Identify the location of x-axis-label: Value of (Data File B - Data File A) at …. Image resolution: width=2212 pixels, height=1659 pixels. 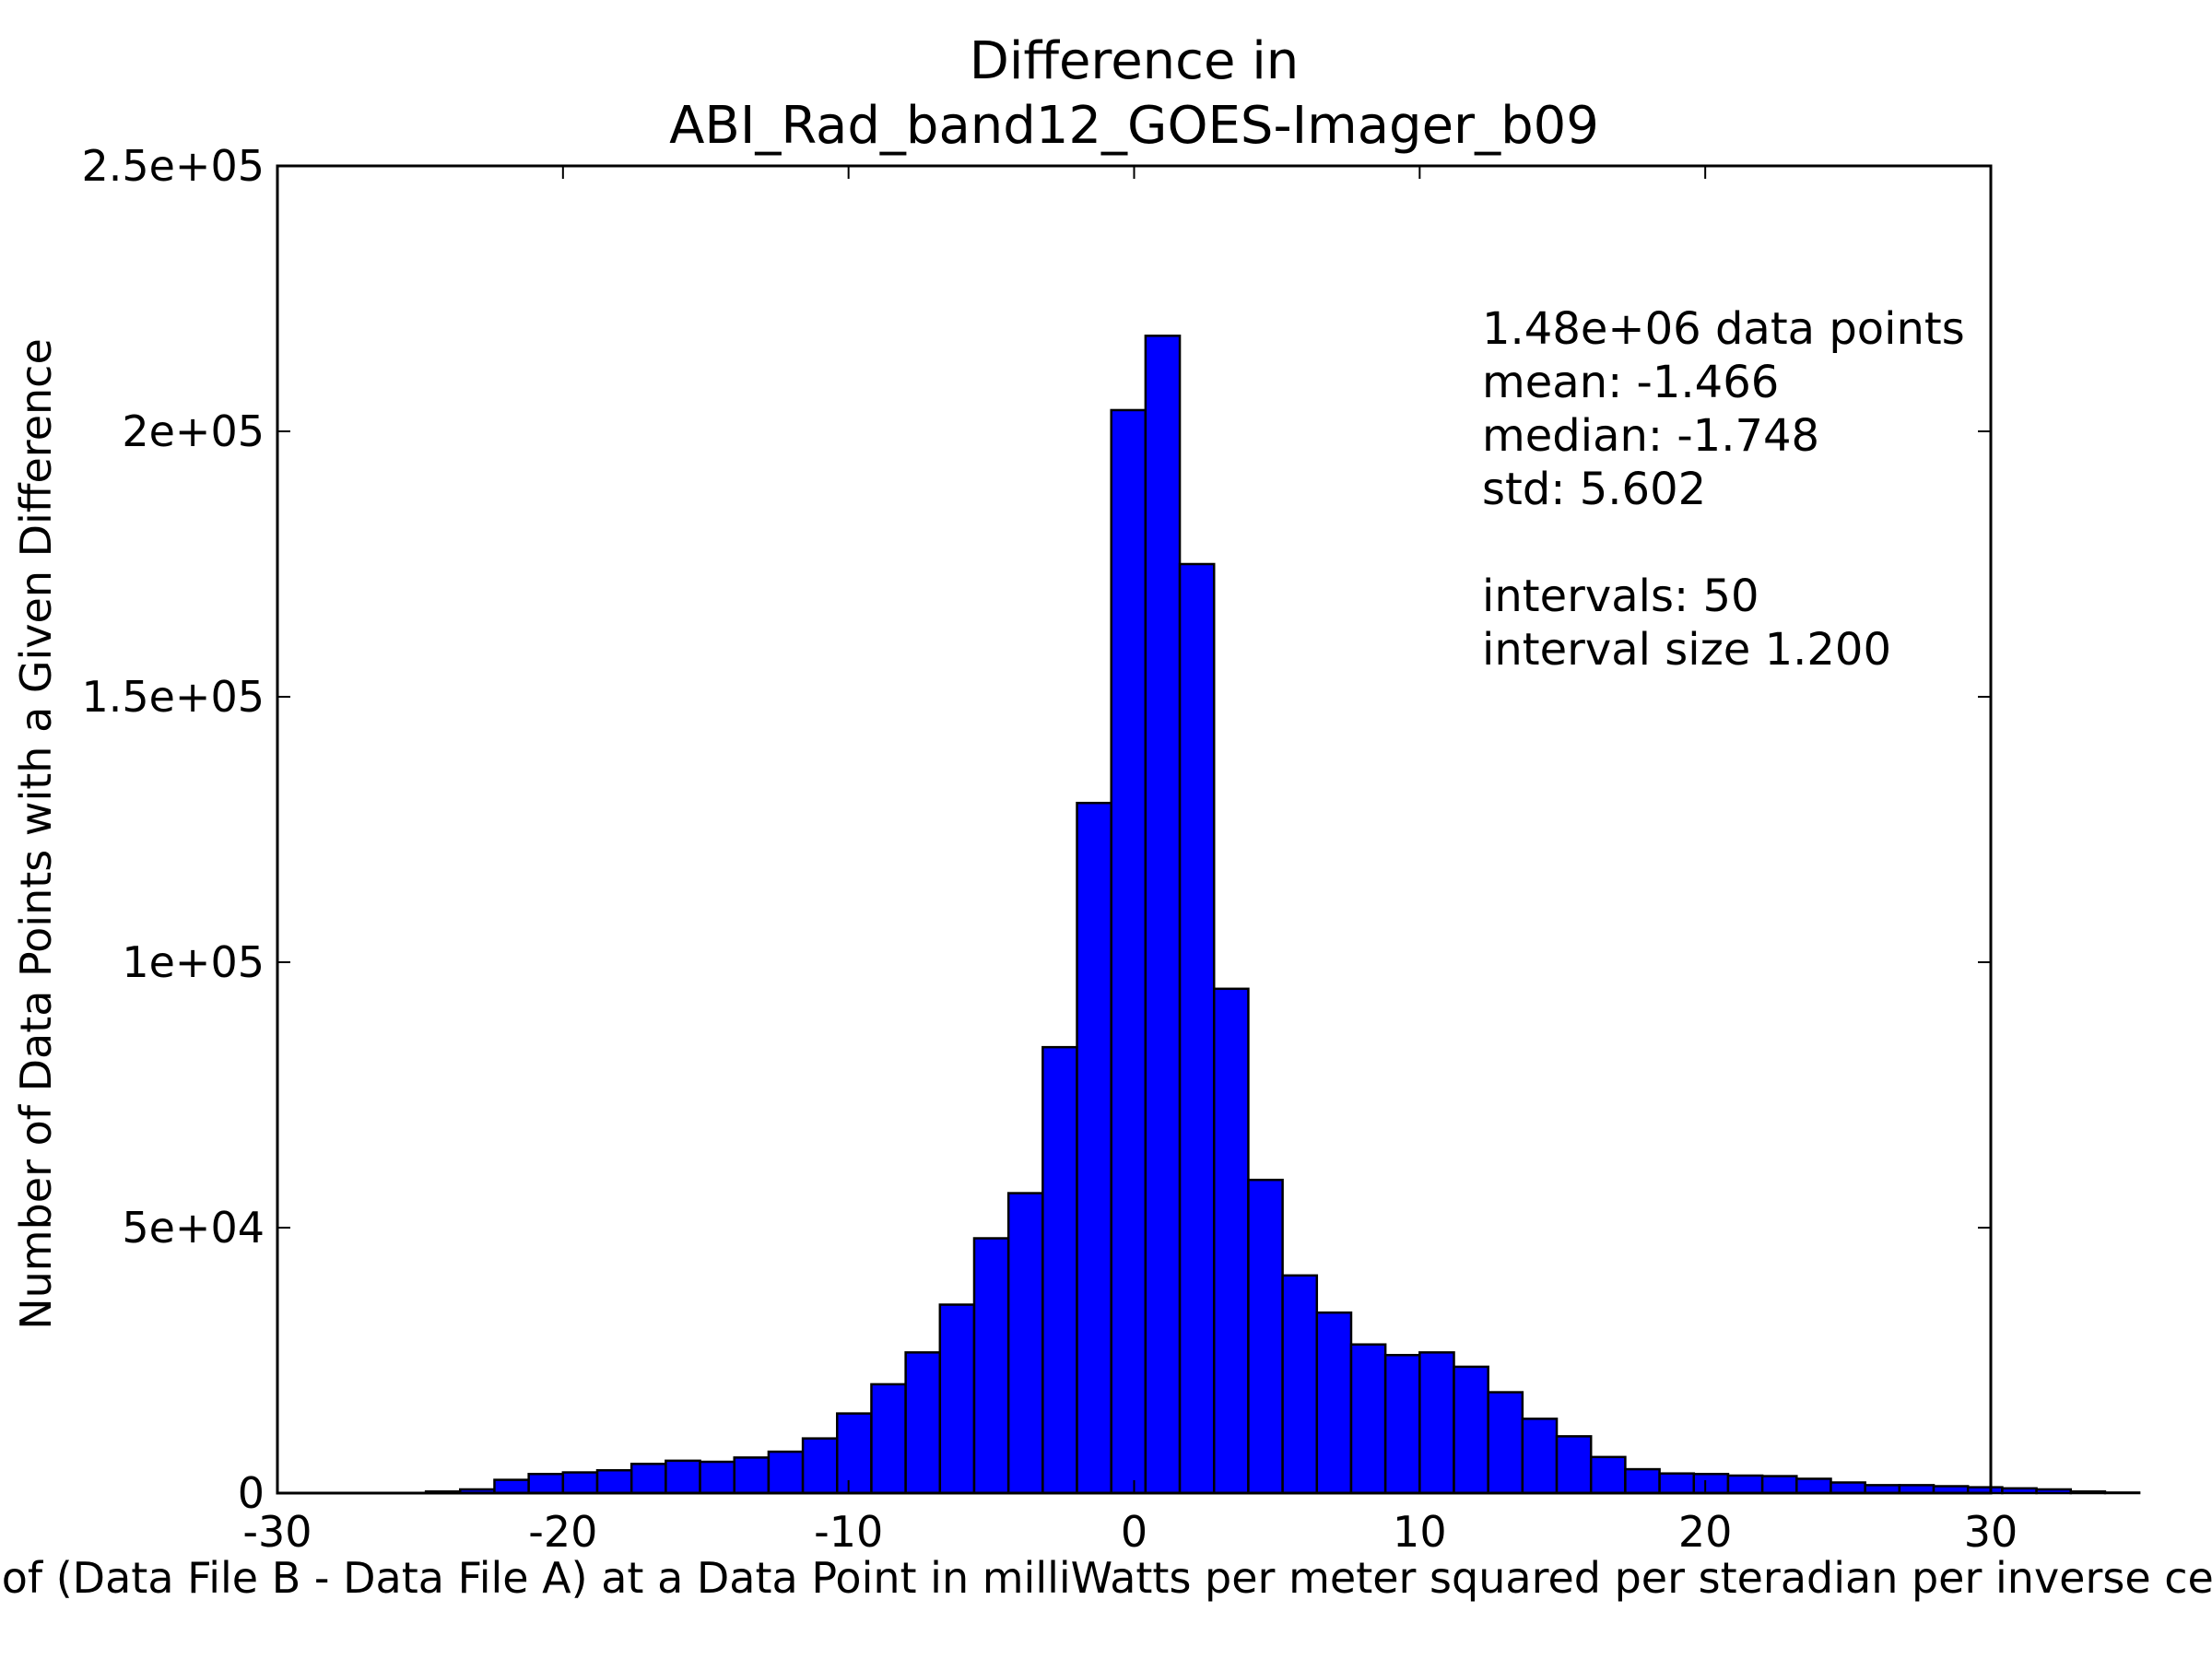
(1106, 1578).